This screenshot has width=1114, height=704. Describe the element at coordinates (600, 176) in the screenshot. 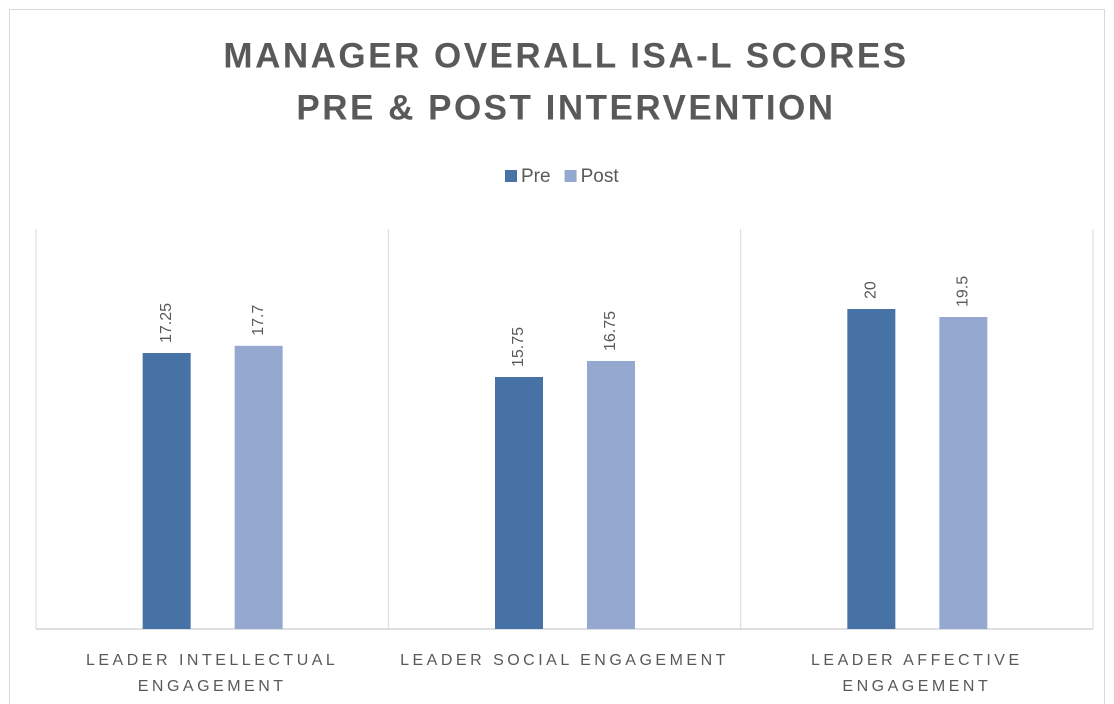

I see `legend-label: Post` at that location.